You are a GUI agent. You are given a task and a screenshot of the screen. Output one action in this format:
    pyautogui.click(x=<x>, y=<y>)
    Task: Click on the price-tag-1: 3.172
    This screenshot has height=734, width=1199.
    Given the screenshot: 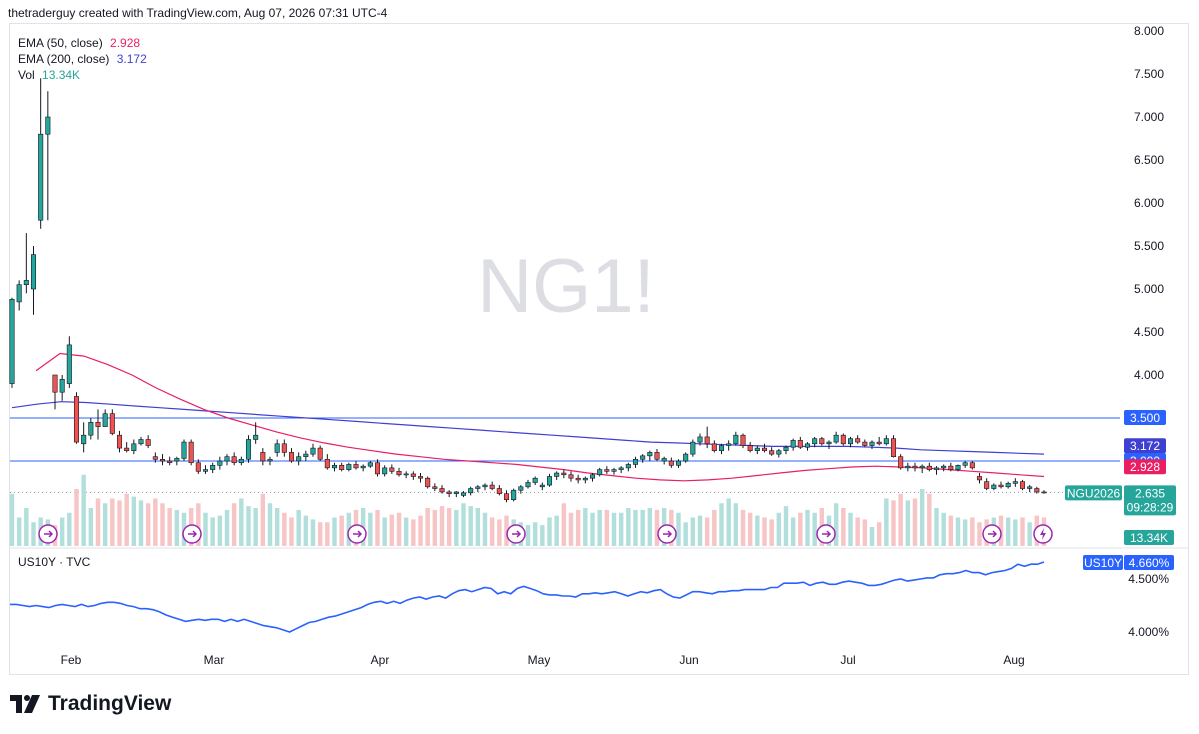 What is the action you would take?
    pyautogui.click(x=1145, y=446)
    